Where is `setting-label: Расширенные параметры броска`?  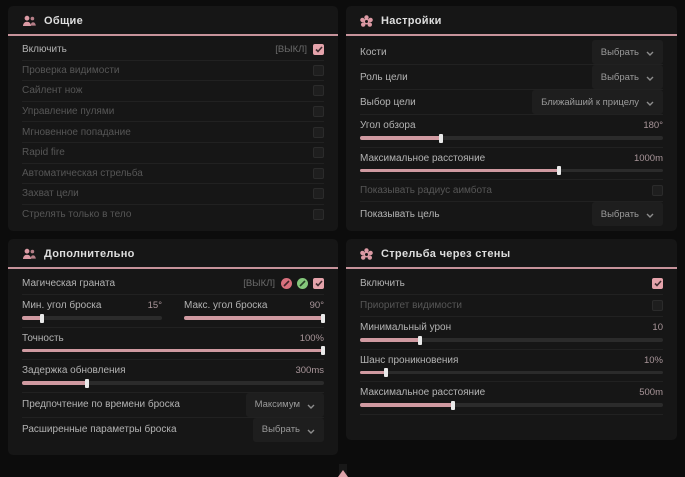 setting-label: Расширенные параметры броска is located at coordinates (99, 429).